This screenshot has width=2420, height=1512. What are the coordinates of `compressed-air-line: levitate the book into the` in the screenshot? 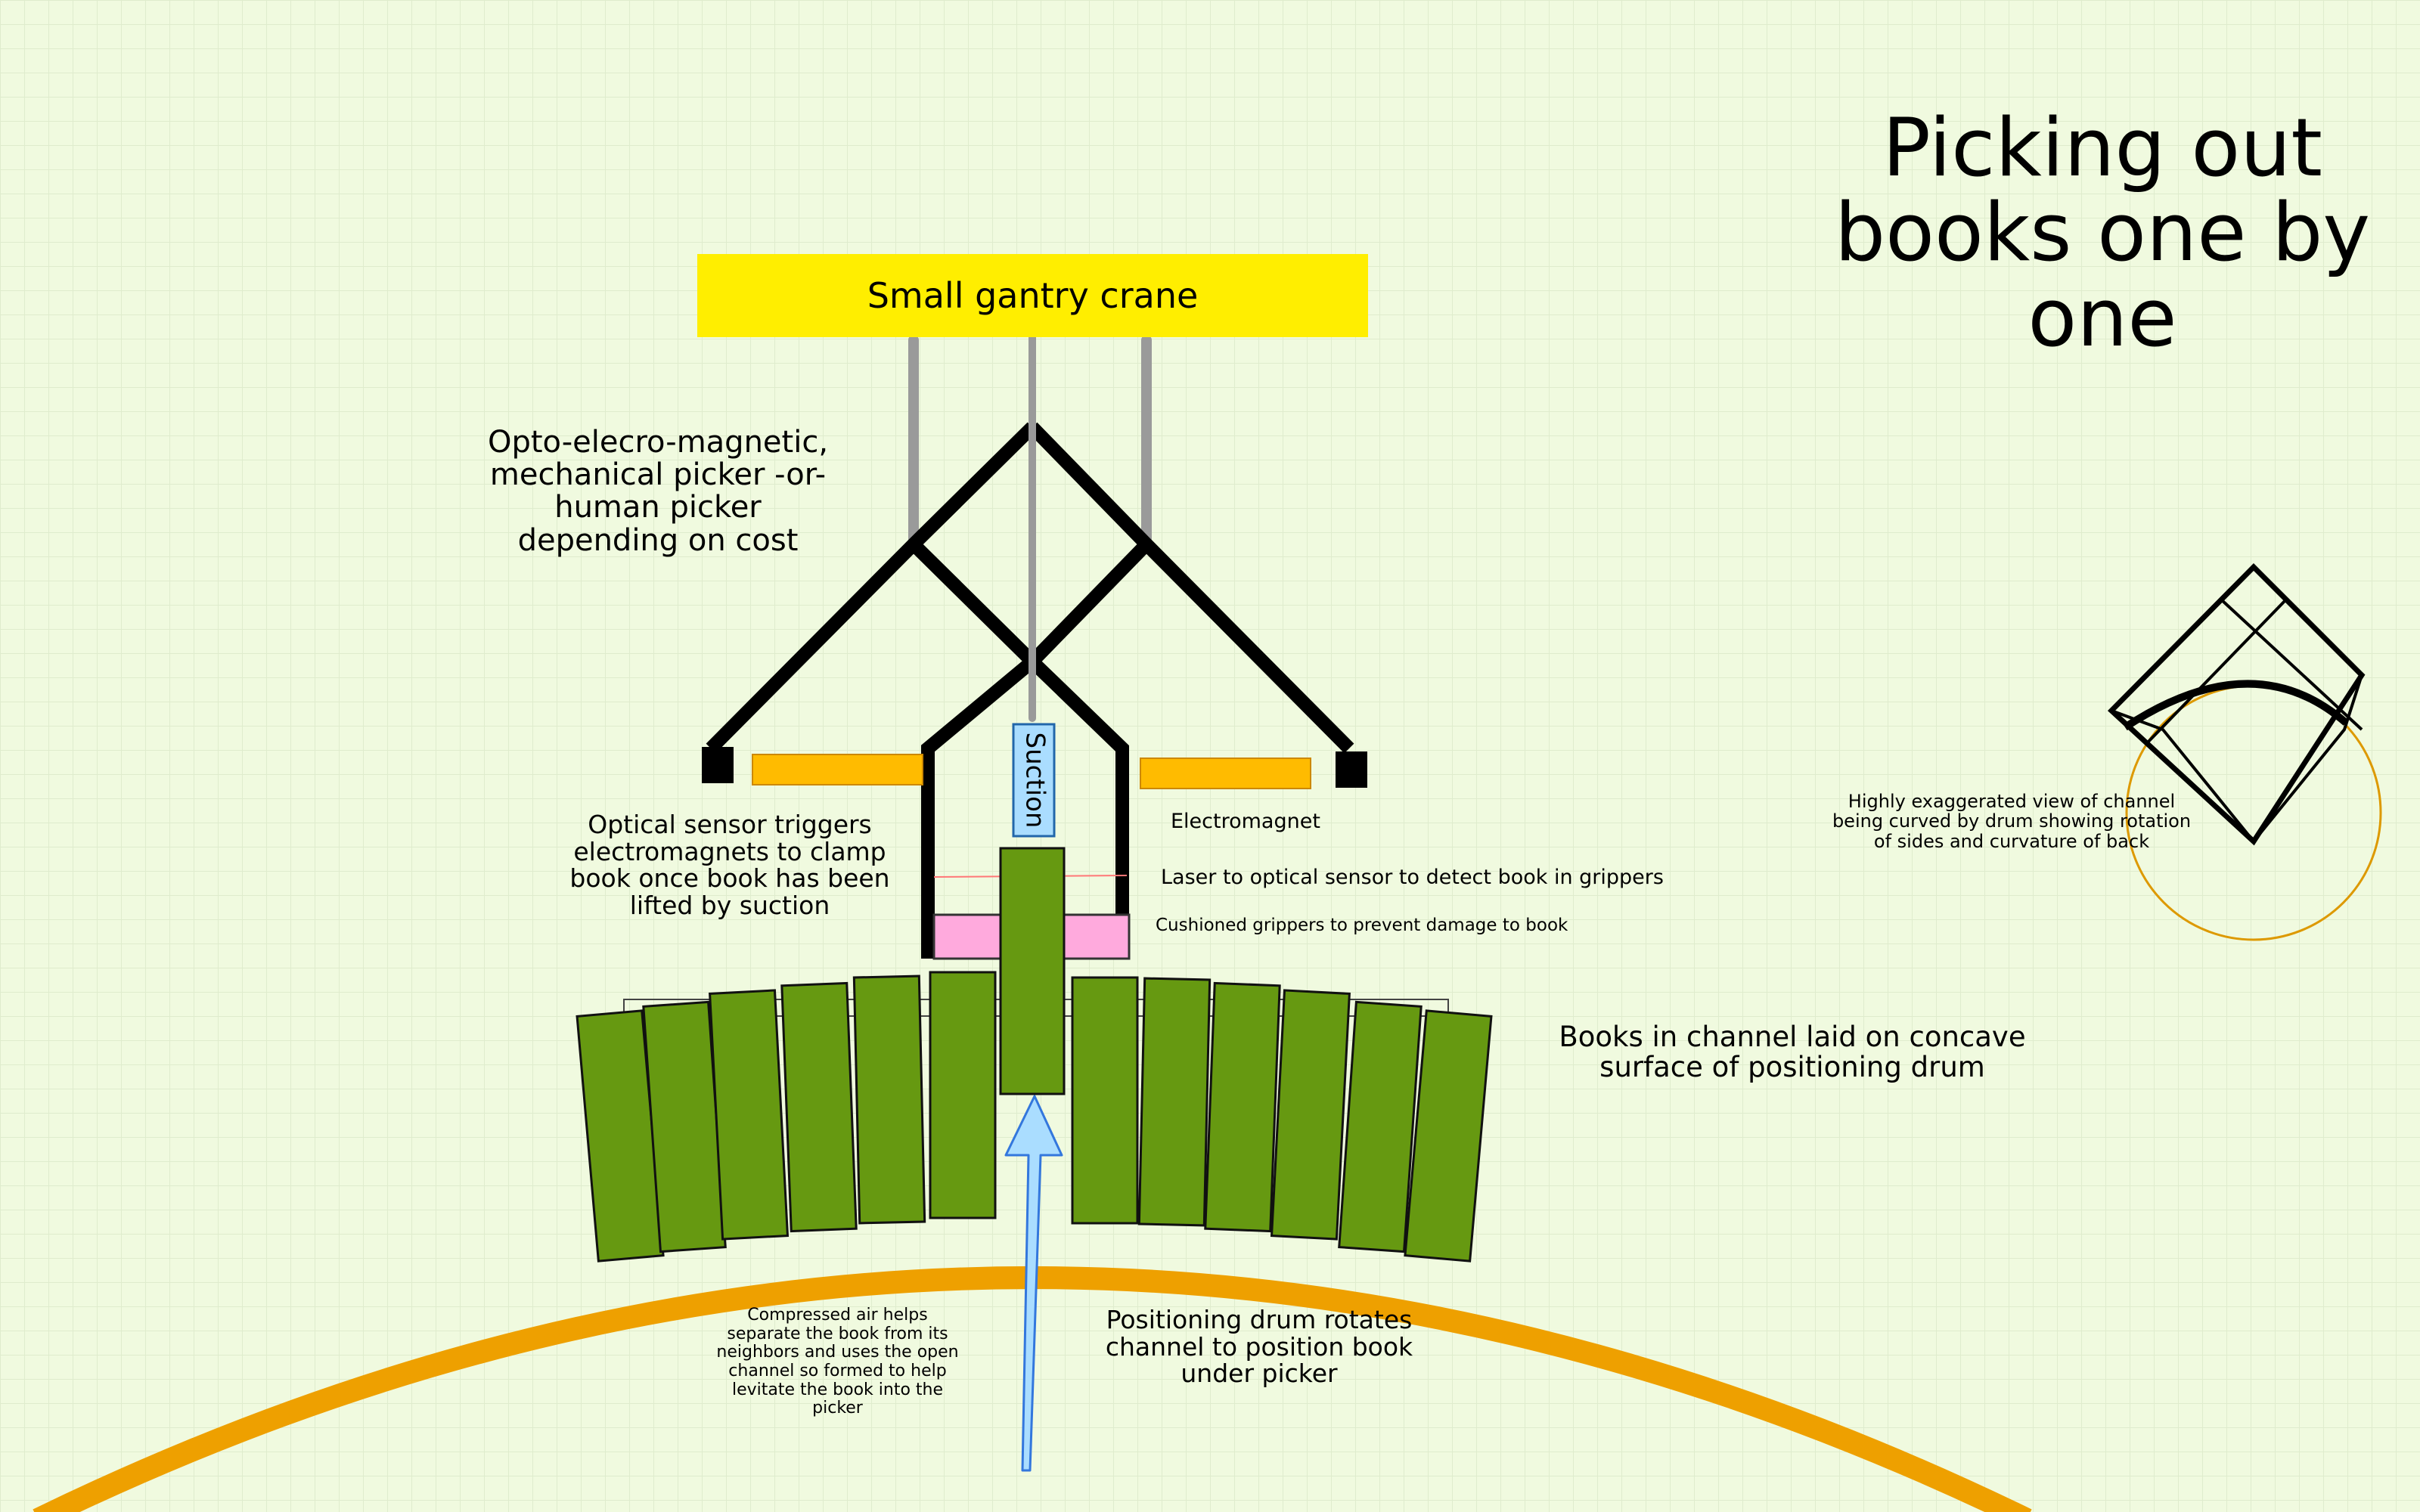 It's located at (837, 1389).